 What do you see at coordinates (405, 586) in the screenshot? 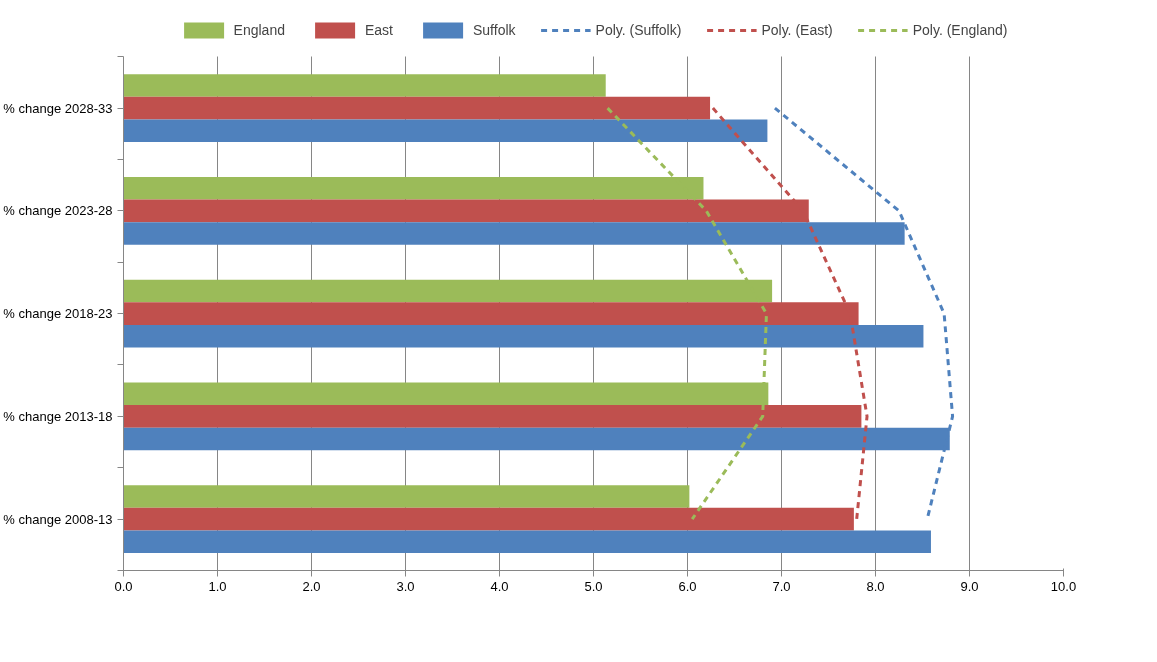
I see `x-tick-label: 3.0` at bounding box center [405, 586].